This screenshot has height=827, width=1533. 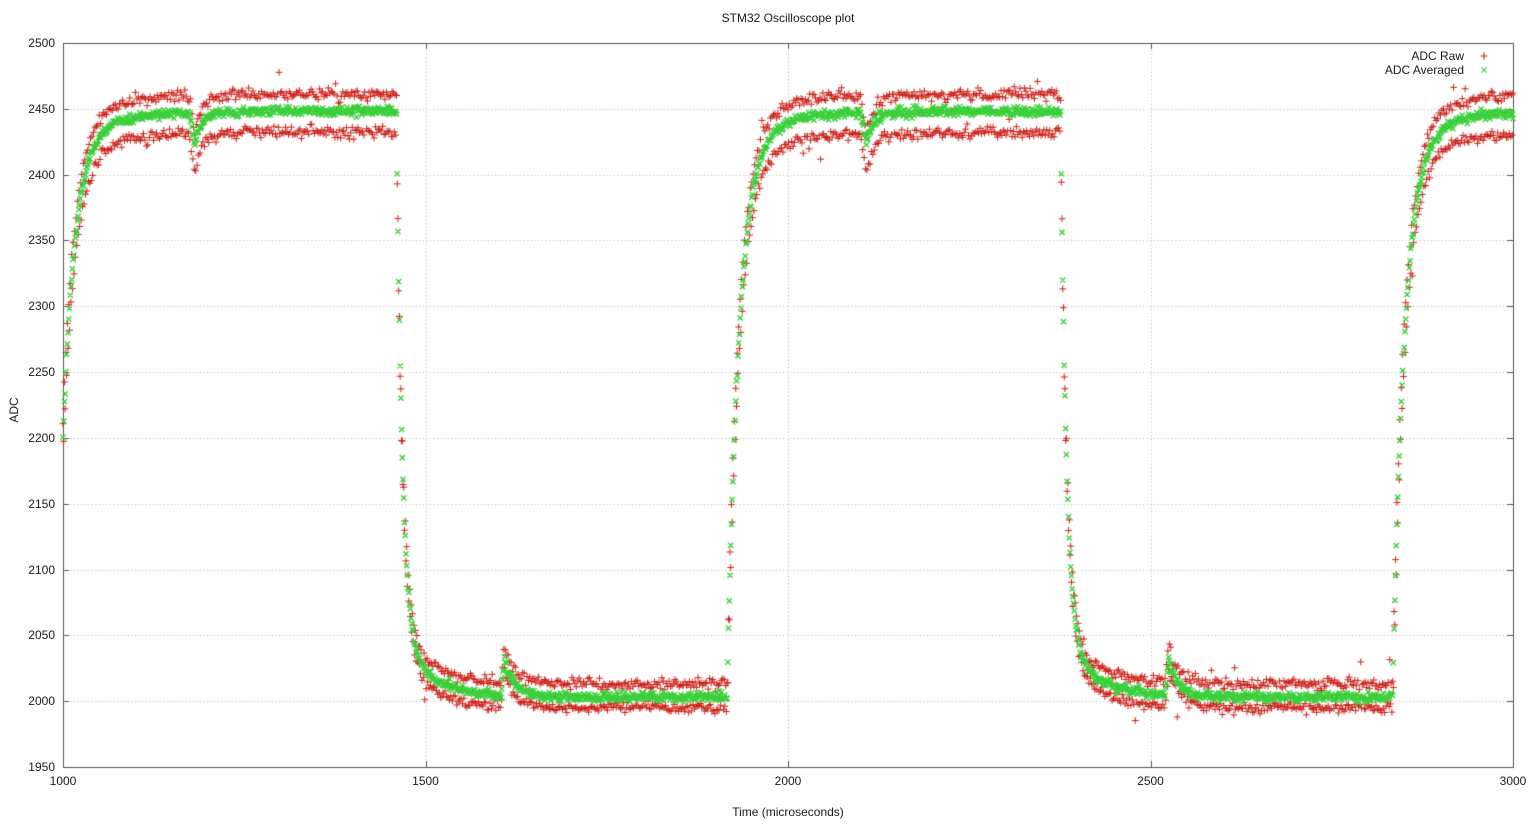 I want to click on y-tick-label: 2150, so click(x=41, y=503).